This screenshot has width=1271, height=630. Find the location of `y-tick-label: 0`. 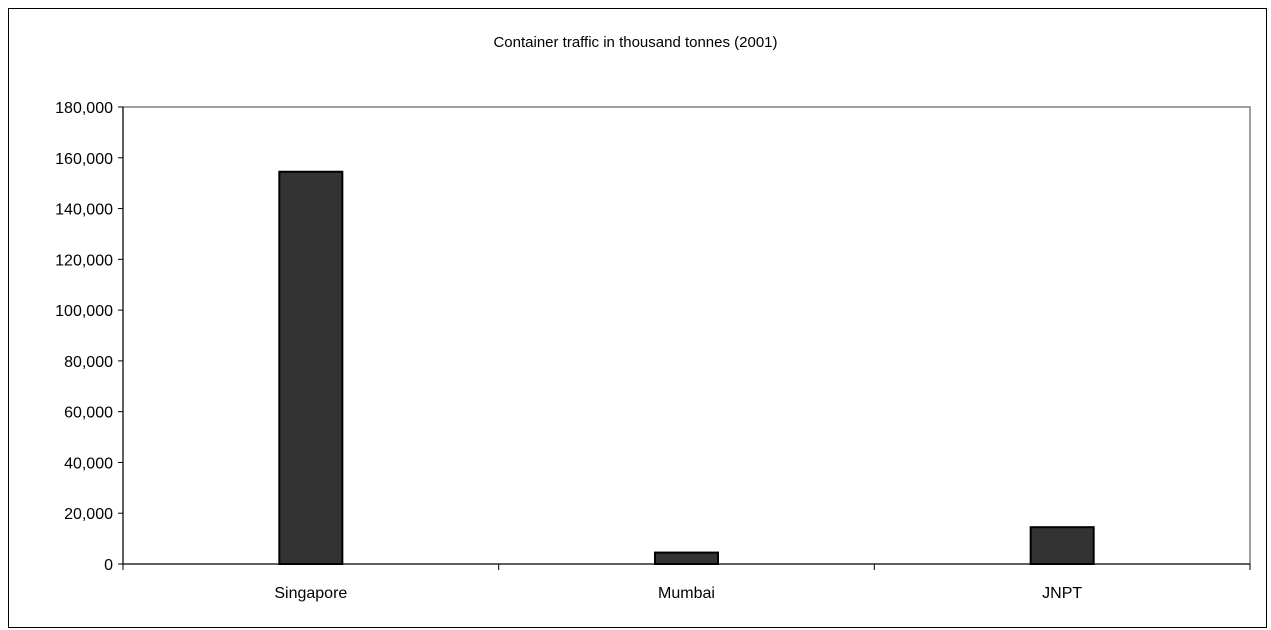

y-tick-label: 0 is located at coordinates (108, 565).